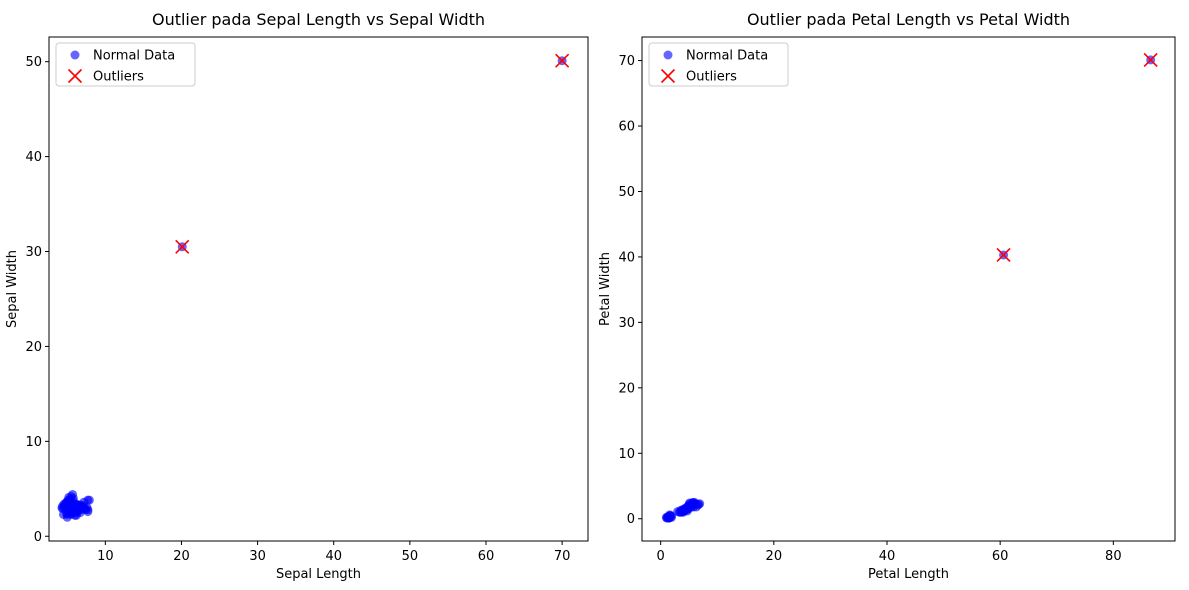 Image resolution: width=1189 pixels, height=590 pixels. Describe the element at coordinates (908, 19) in the screenshot. I see `chart-title: Outlier pada Petal Length vs Petal Width` at that location.